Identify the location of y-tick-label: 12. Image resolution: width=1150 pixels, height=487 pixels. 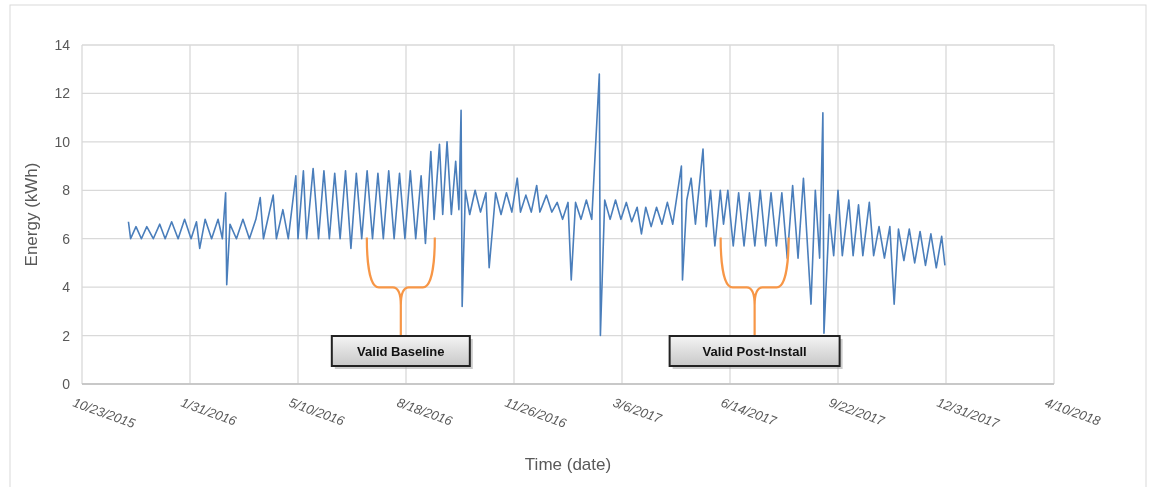
(62, 93).